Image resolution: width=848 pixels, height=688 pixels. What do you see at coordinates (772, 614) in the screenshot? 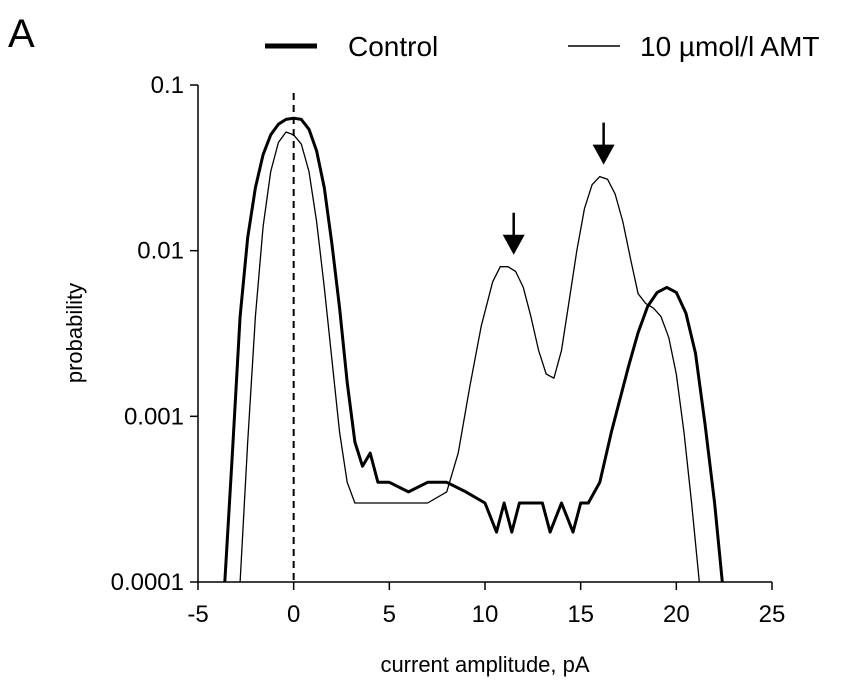
I see `x-tick-label: 25` at bounding box center [772, 614].